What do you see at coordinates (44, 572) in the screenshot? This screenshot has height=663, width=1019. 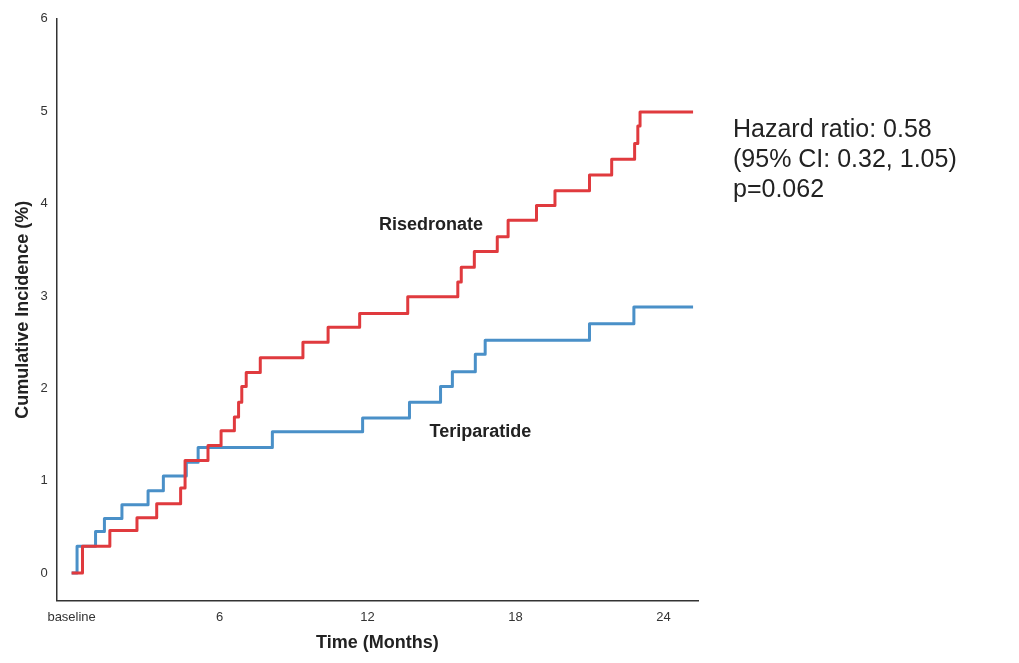 I see `y-tick-label: 0` at bounding box center [44, 572].